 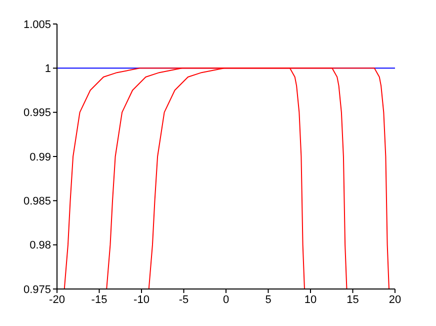 I want to click on x-tick-label: -5, so click(x=183, y=300).